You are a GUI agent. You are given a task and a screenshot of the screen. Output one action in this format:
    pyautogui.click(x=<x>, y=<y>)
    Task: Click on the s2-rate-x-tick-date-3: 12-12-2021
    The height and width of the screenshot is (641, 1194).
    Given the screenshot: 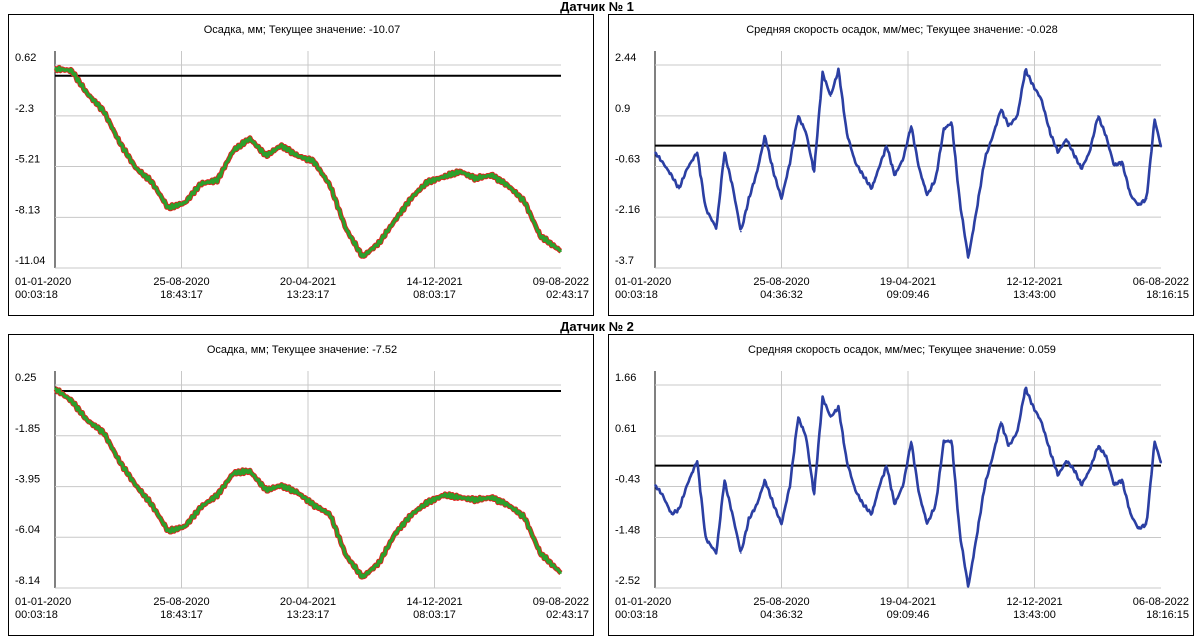 What is the action you would take?
    pyautogui.click(x=1034, y=602)
    